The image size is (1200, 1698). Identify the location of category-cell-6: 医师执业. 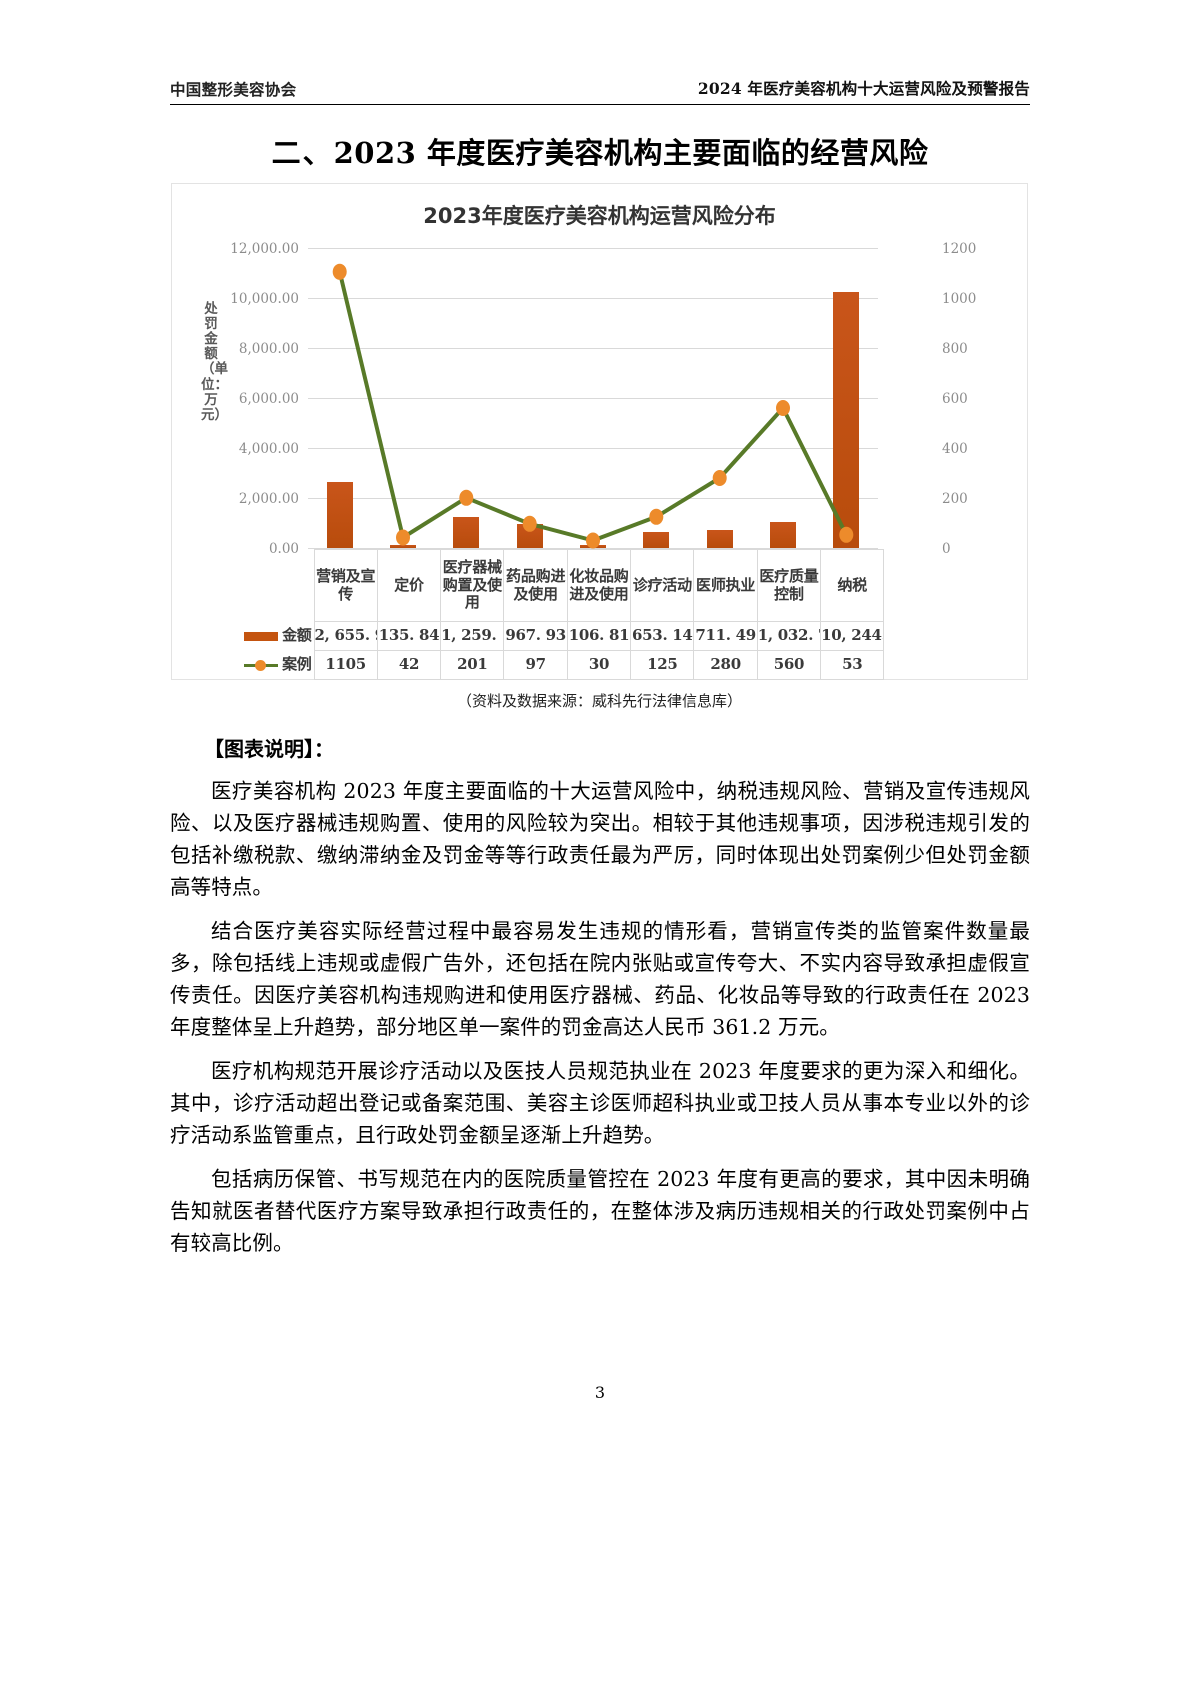
(725, 585).